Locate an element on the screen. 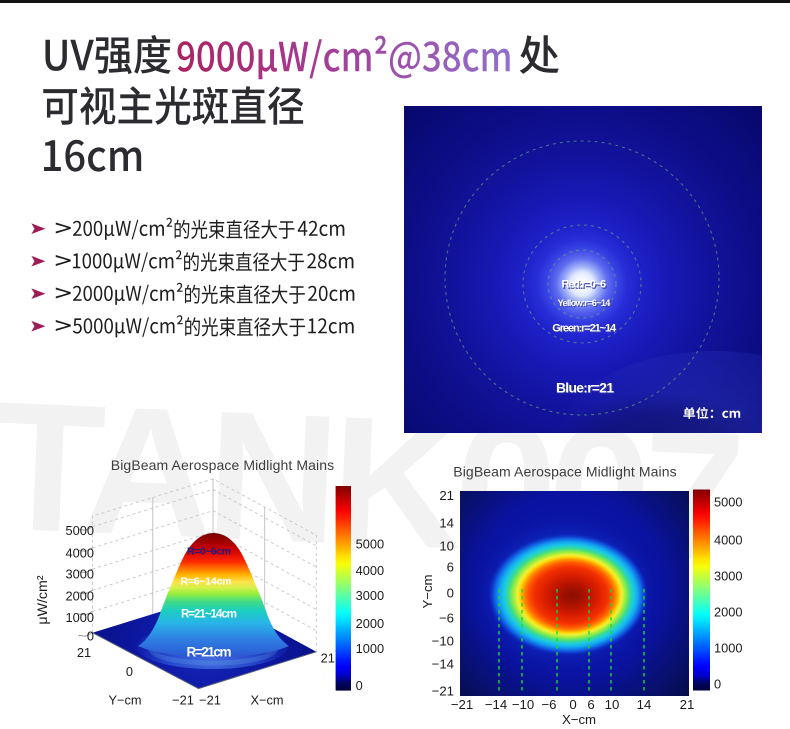 This screenshot has width=790, height=729. svg-text: R=6~14cm is located at coordinates (206, 582).